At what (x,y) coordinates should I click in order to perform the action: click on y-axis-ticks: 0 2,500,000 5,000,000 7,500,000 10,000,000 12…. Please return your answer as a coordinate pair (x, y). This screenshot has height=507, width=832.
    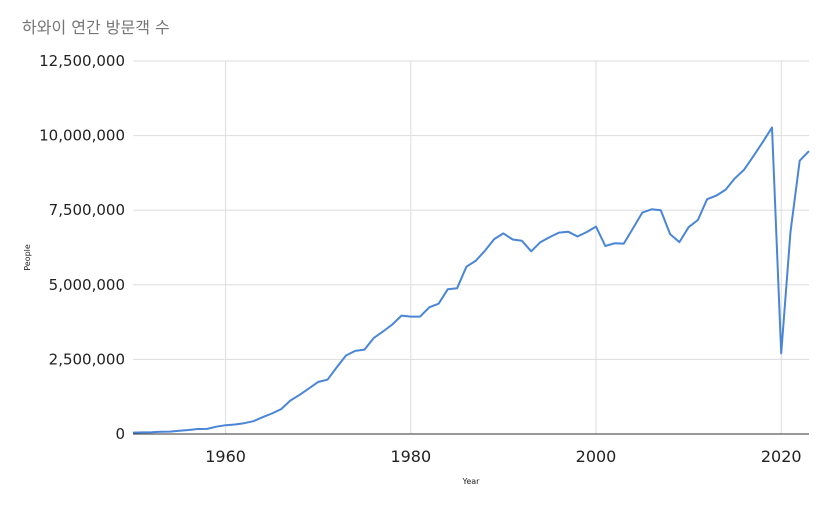
    Looking at the image, I should click on (82, 247).